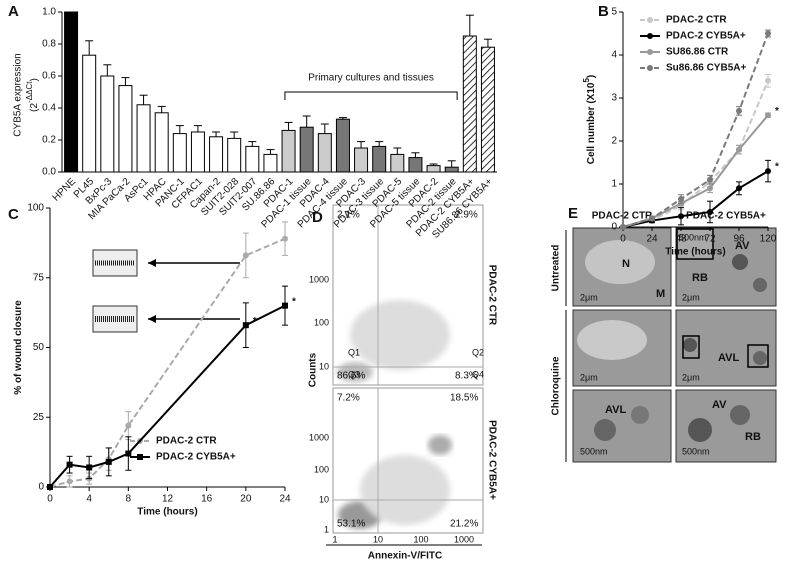 This screenshot has height=562, width=800. Describe the element at coordinates (186, 441) in the screenshot. I see `legend-label: PDAC-2 CTR` at that location.